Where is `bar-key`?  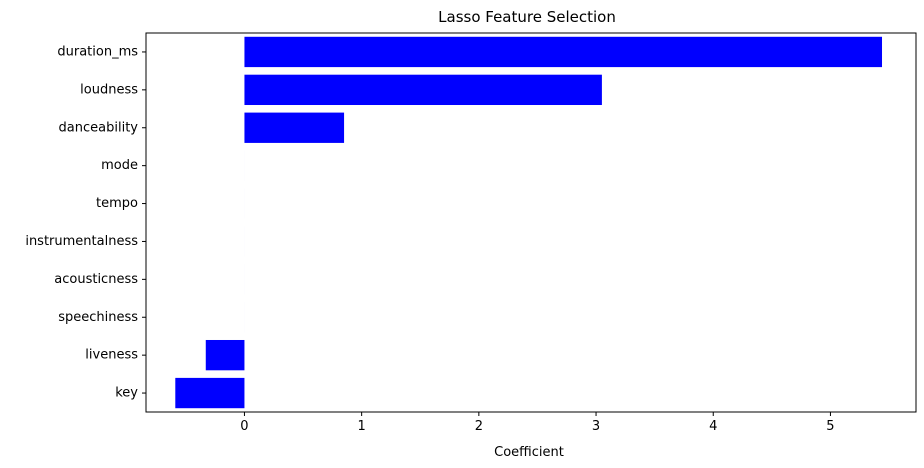
bar-key is located at coordinates (210, 393).